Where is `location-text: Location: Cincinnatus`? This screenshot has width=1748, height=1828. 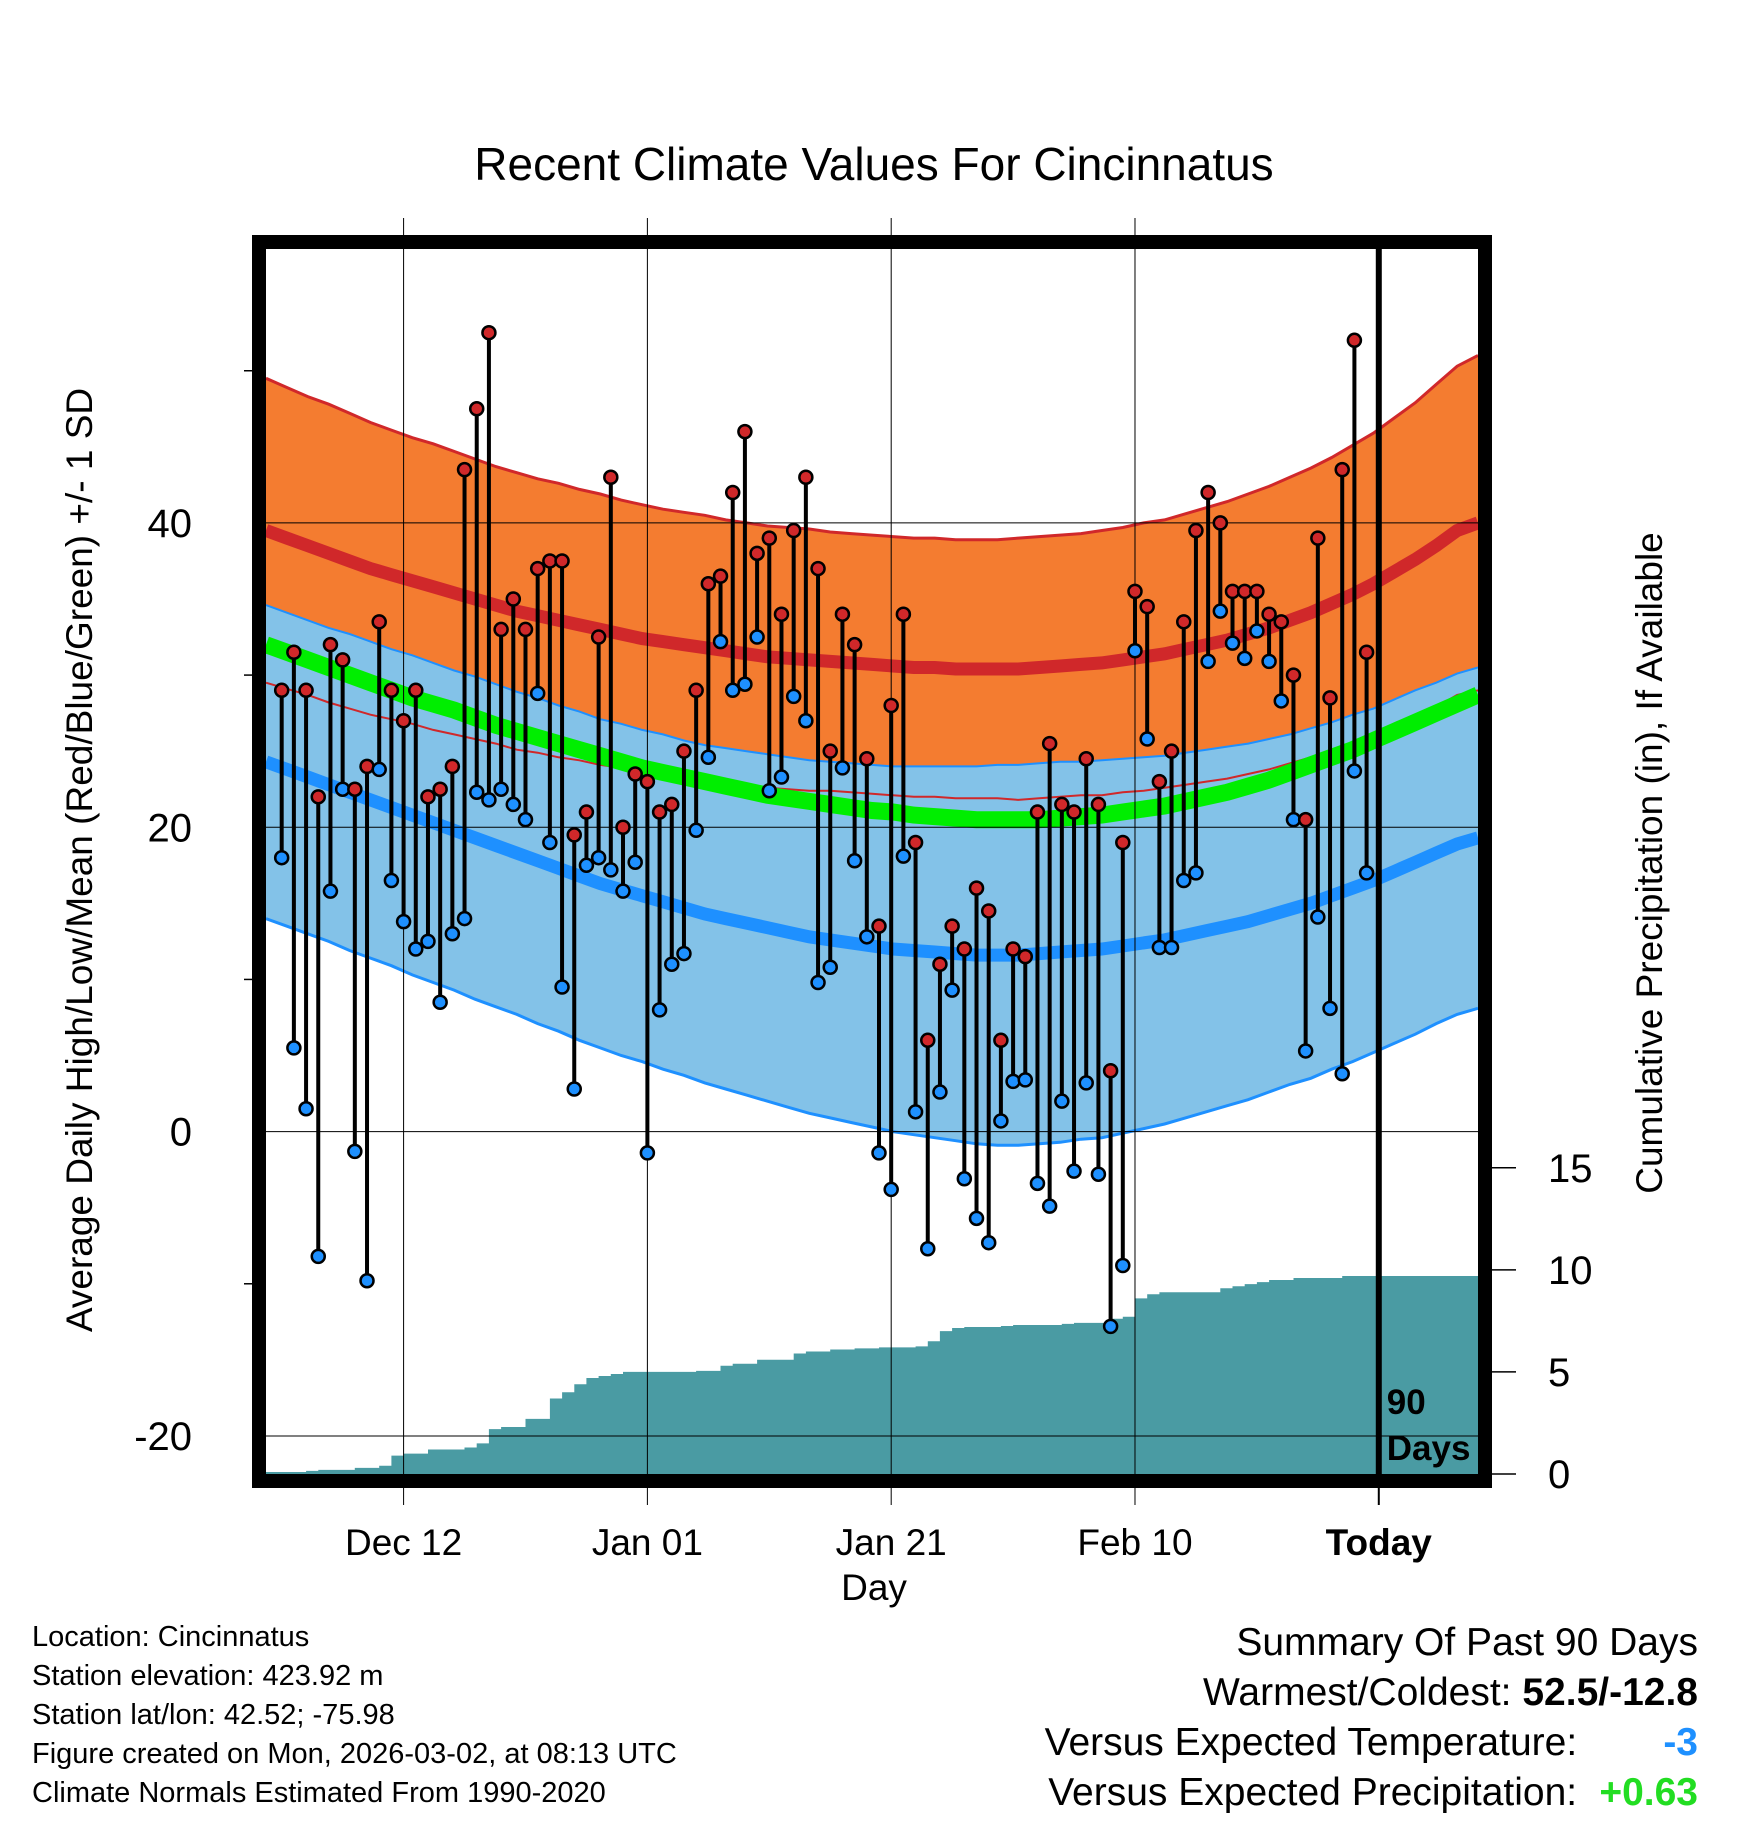
location-text: Location: Cincinnatus is located at coordinates (171, 1637).